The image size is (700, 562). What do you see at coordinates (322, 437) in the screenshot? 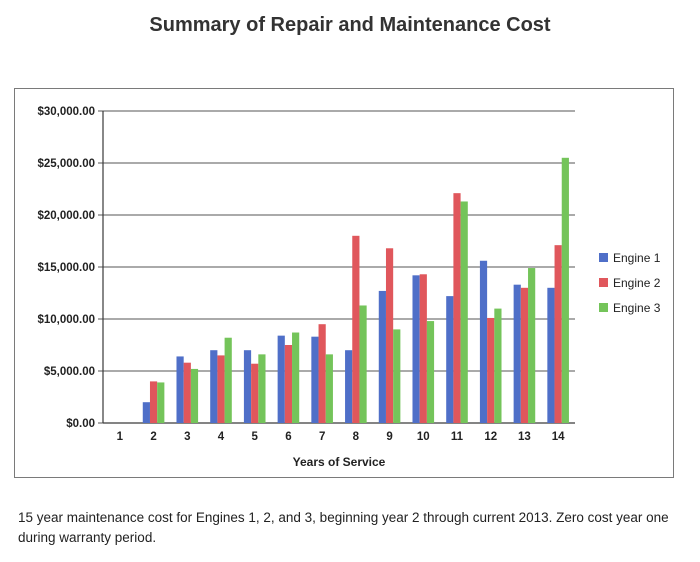
I see `x-tick-label: 7` at bounding box center [322, 437].